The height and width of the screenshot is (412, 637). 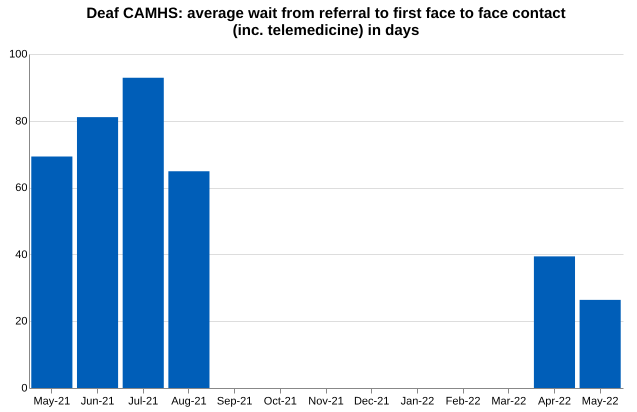 What do you see at coordinates (143, 402) in the screenshot?
I see `x-tick-label: Jul-21` at bounding box center [143, 402].